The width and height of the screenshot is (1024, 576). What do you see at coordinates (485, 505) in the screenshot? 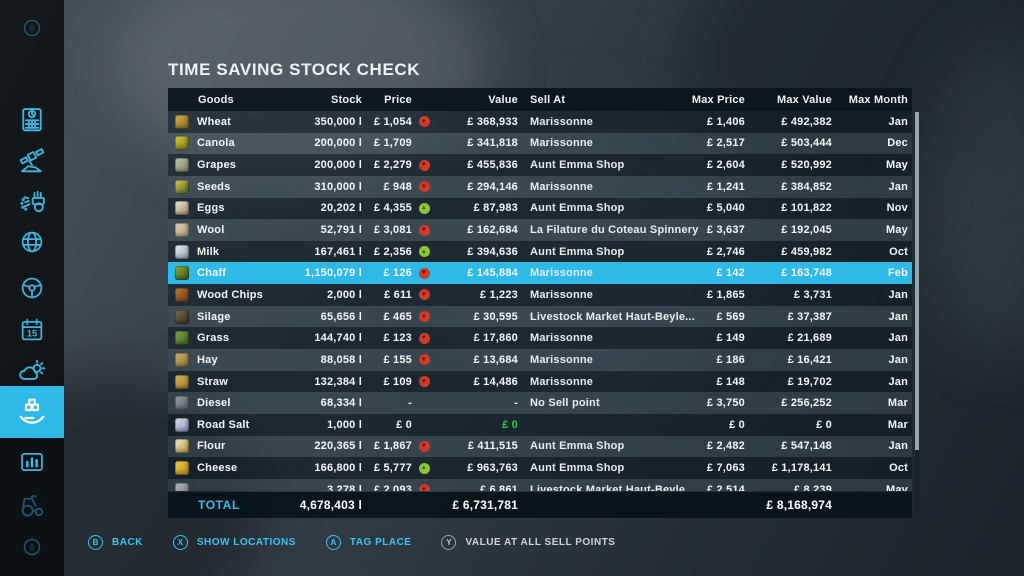
I see `total-value: £ 6,731,781` at bounding box center [485, 505].